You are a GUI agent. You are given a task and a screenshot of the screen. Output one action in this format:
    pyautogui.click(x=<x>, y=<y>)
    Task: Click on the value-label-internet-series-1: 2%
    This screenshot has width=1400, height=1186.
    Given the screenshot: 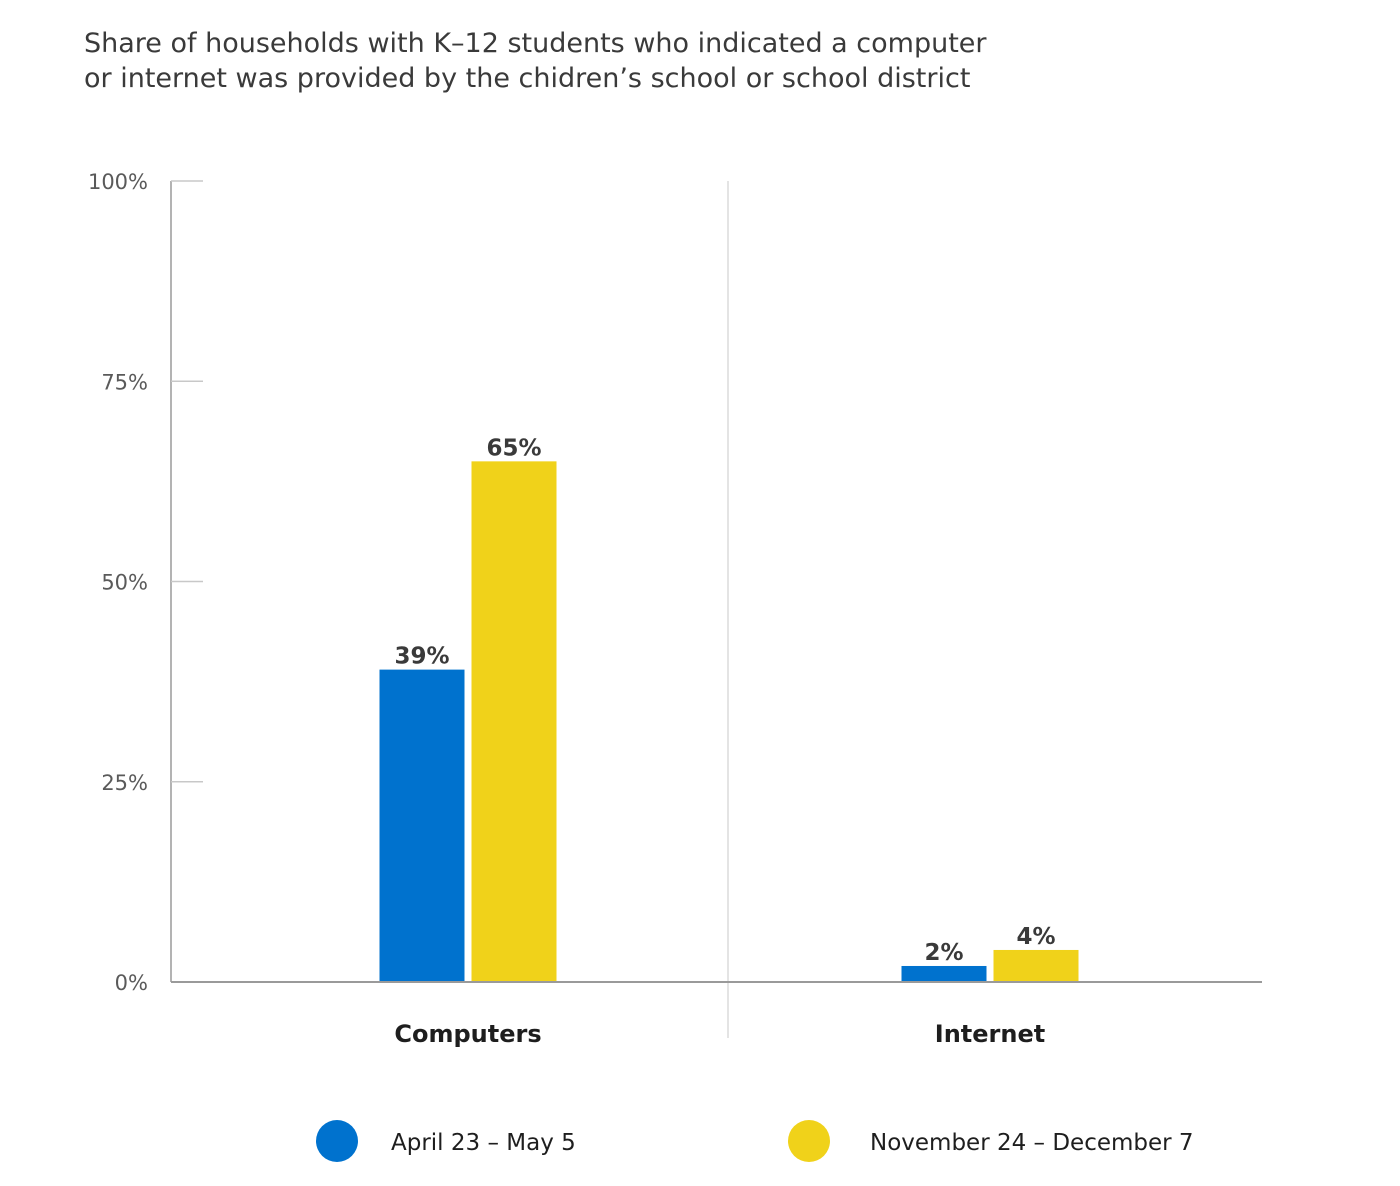 What is the action you would take?
    pyautogui.click(x=943, y=953)
    